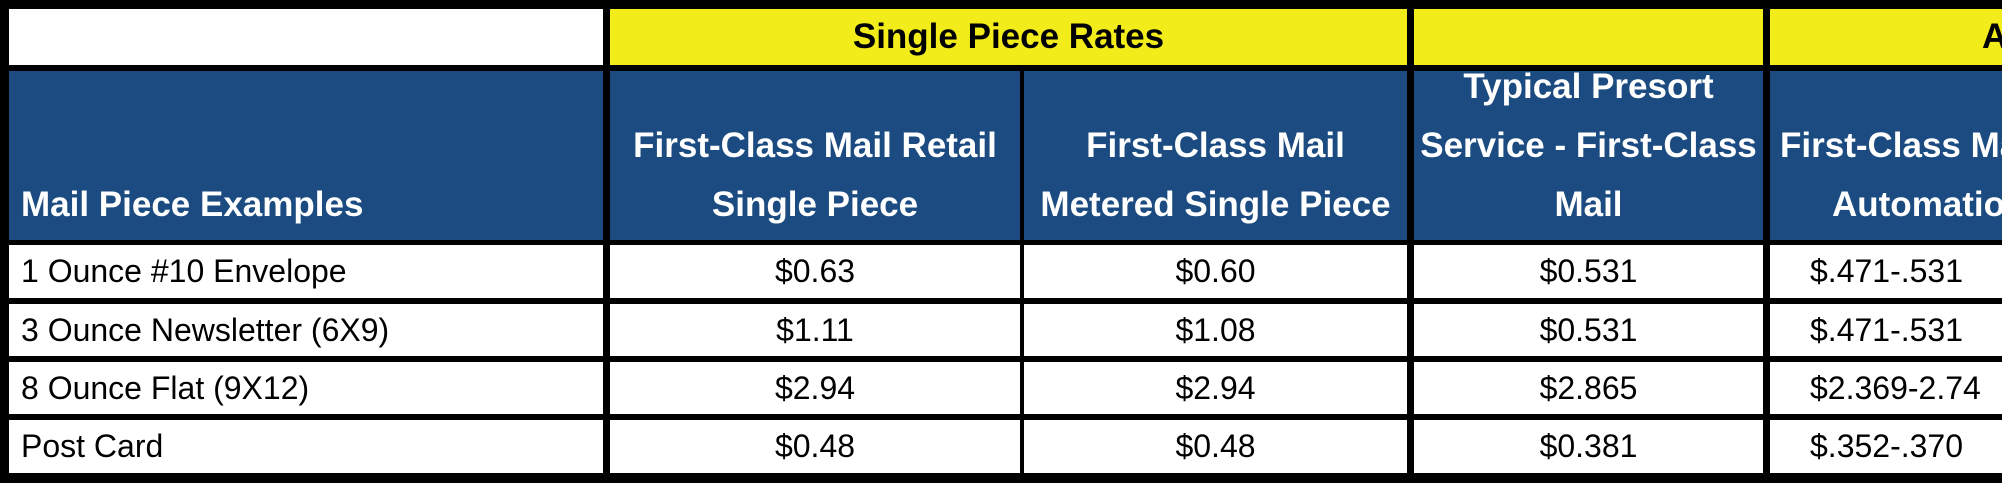 The image size is (2002, 483). I want to click on row-label: 1 Ounce #10 Envelope, so click(306, 271).